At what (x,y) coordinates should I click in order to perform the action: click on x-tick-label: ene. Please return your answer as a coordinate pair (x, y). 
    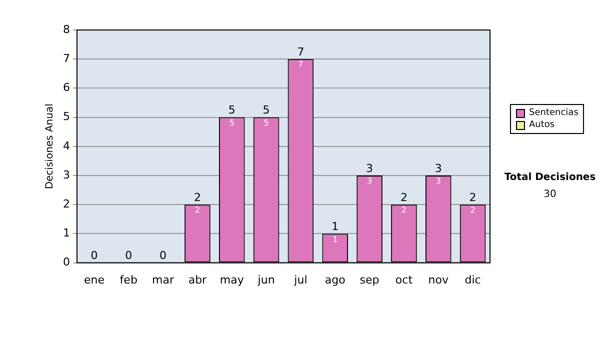
    Looking at the image, I should click on (94, 279).